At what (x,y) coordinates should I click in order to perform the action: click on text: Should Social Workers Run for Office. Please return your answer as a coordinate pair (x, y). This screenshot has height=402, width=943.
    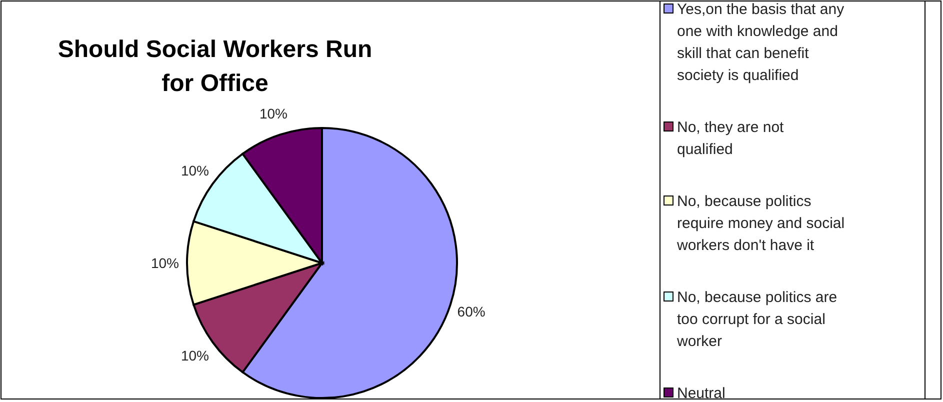
    Looking at the image, I should click on (215, 66).